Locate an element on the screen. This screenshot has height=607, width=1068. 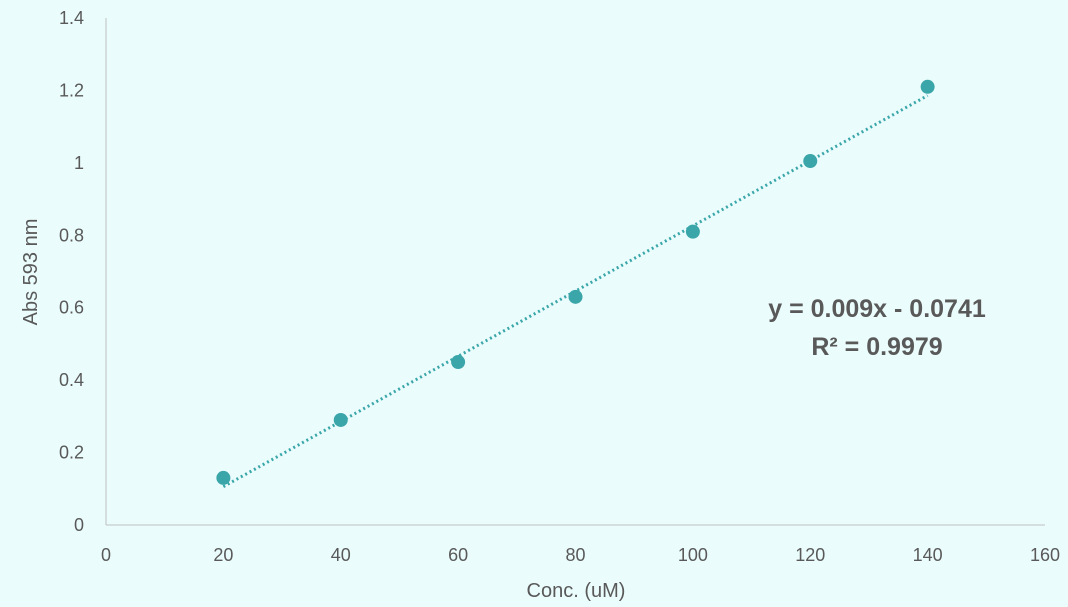
x-tick-labels: 0 20 40 60 80 100 120 140 160 is located at coordinates (580, 555).